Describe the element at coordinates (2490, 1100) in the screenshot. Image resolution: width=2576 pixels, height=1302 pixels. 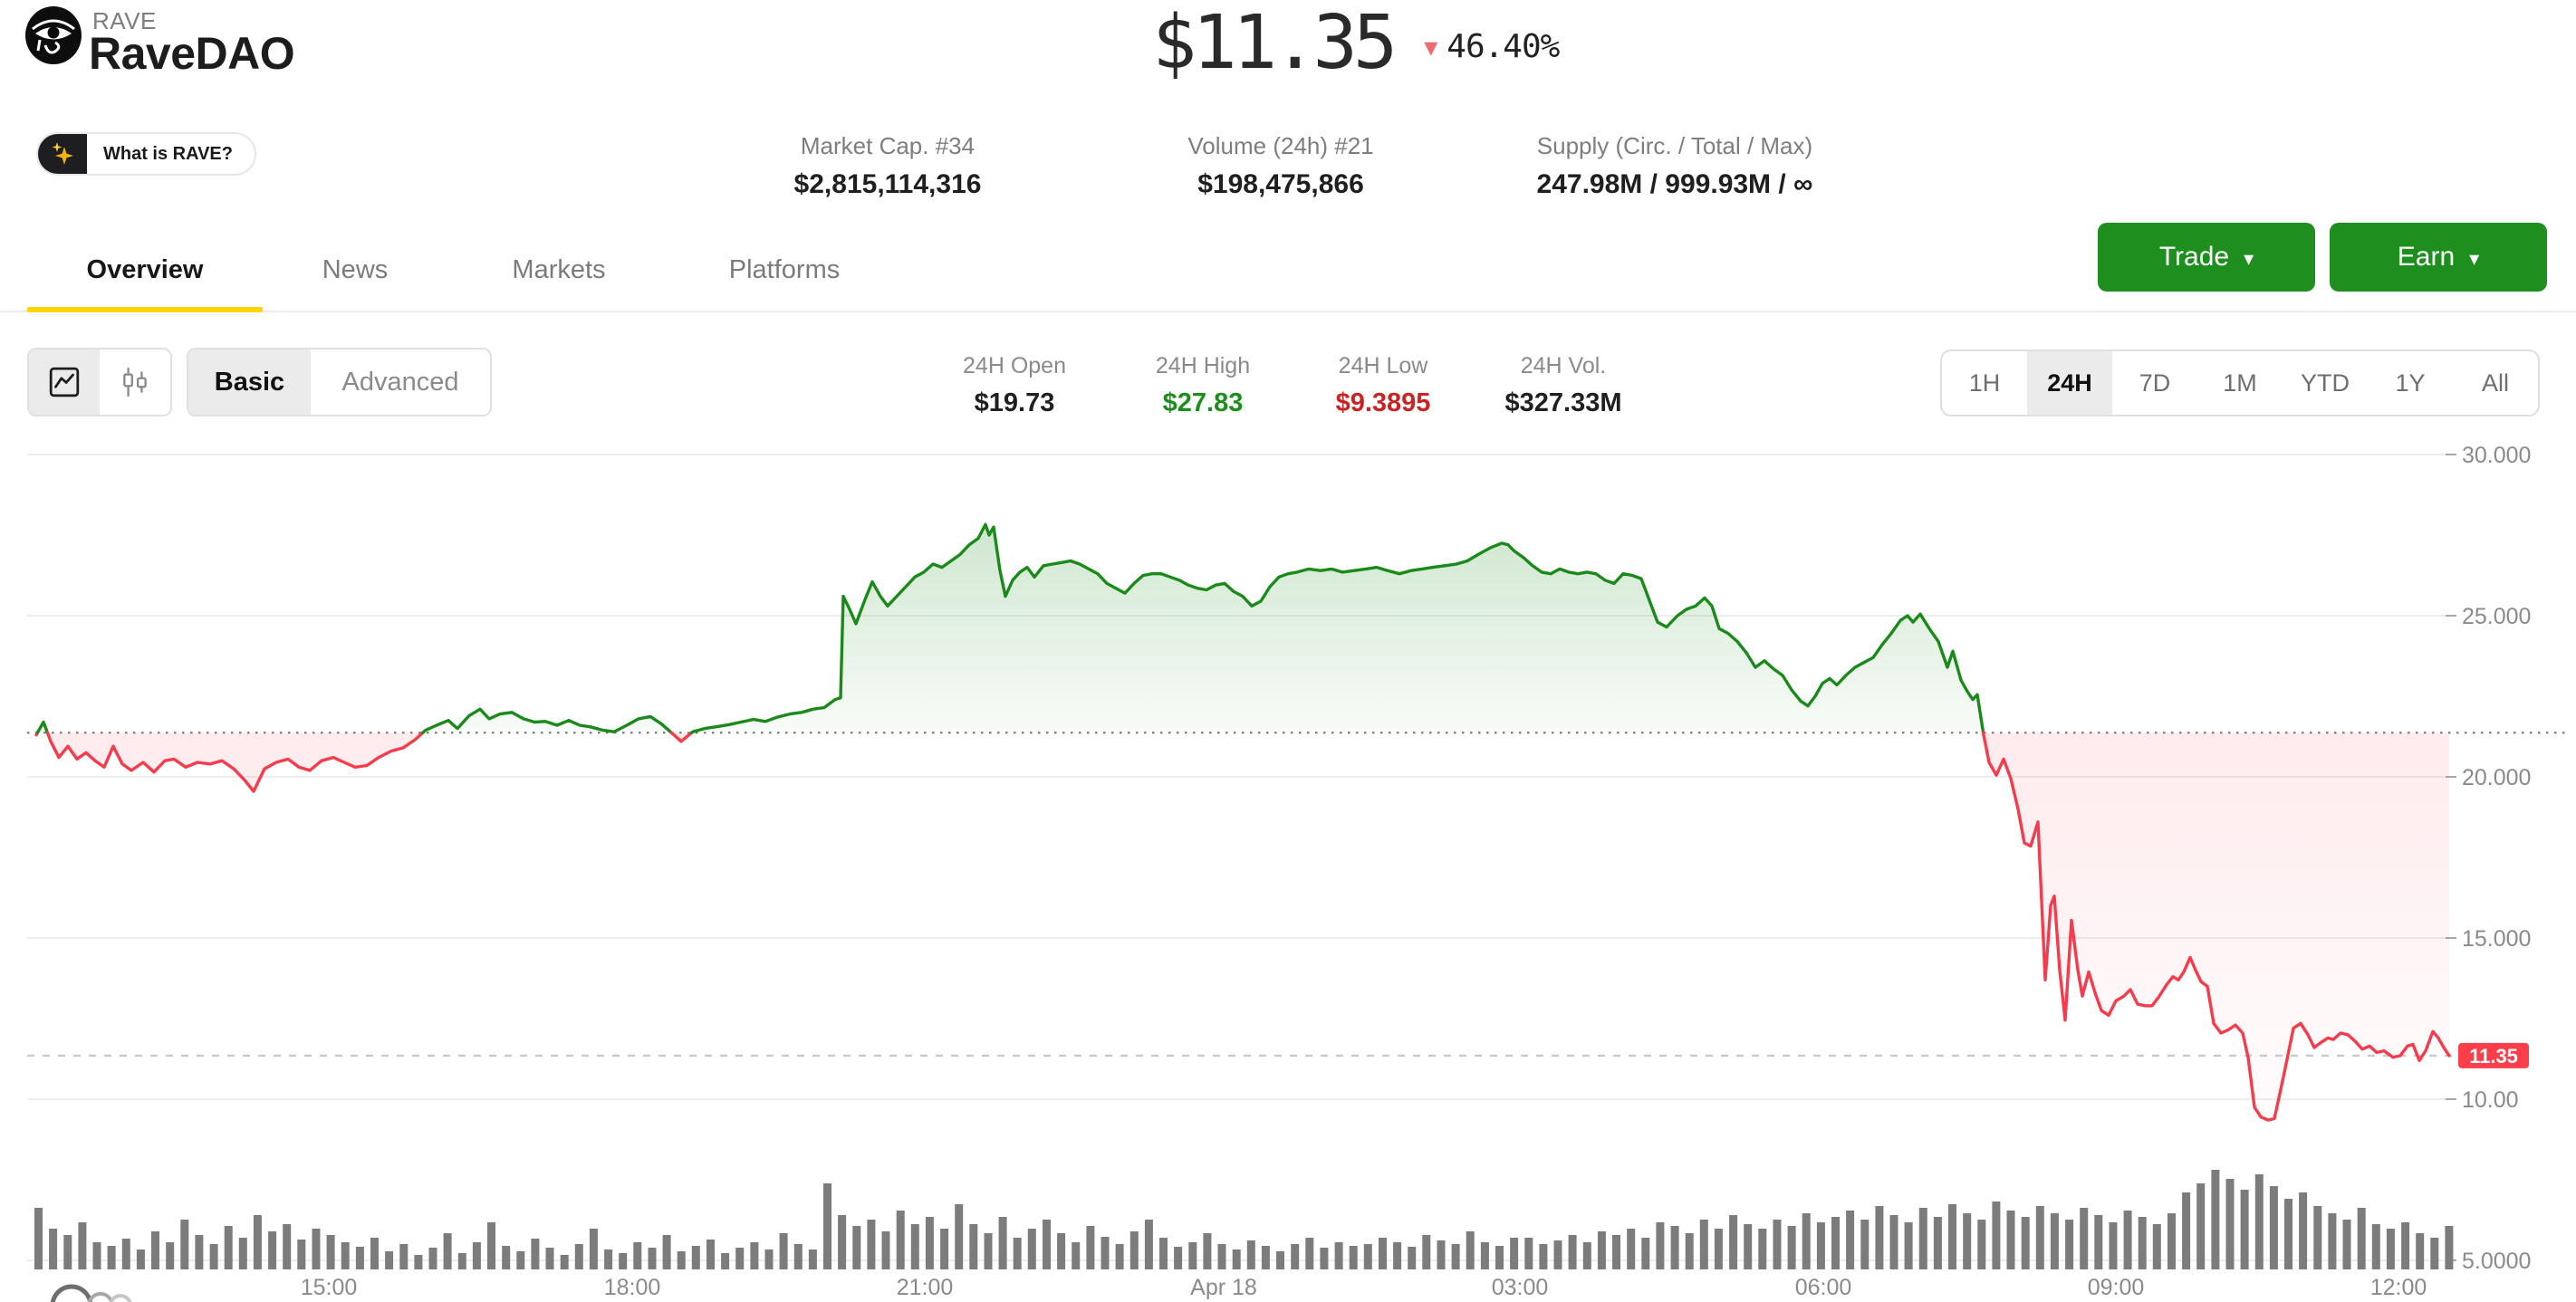
I see `svg-text: 10.00` at that location.